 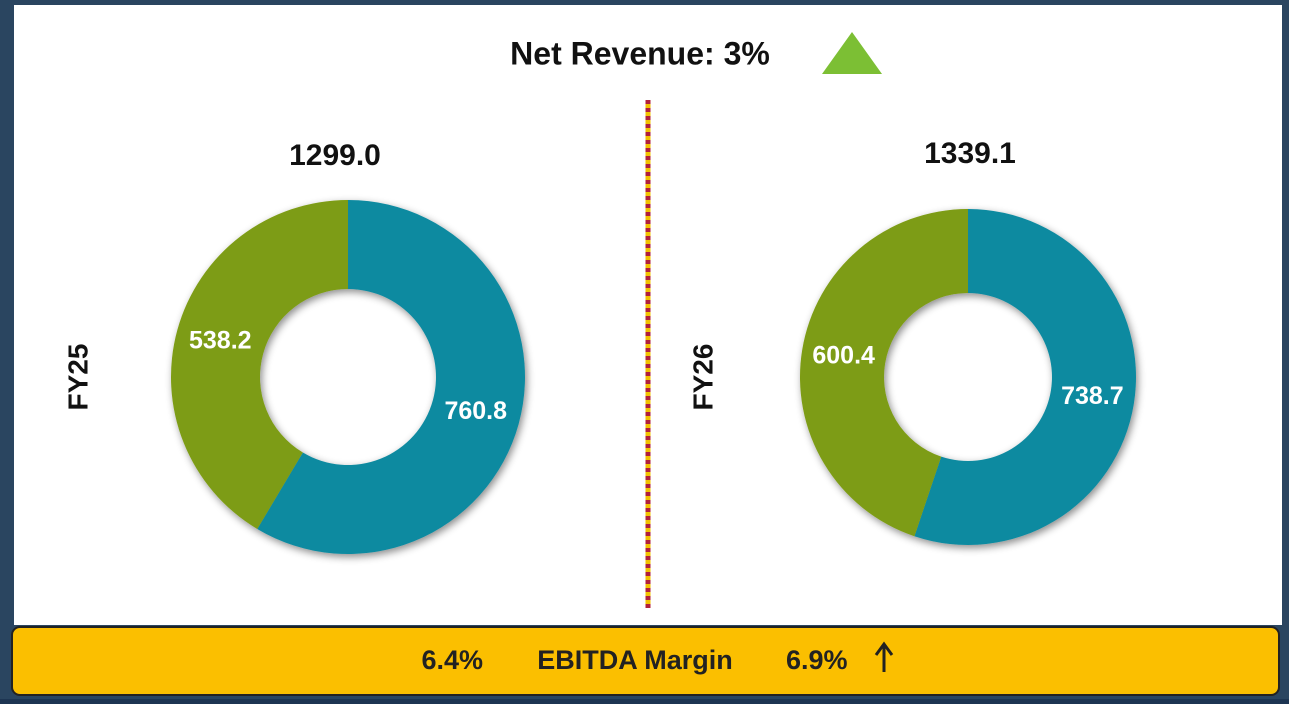 I want to click on data-label: 538.2, so click(x=220, y=340).